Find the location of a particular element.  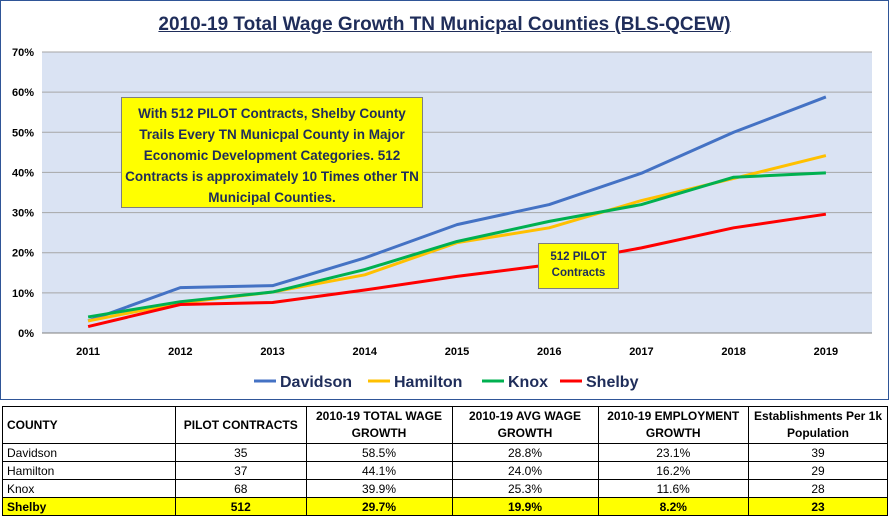

x-tick-label: 2018 is located at coordinates (733, 352).